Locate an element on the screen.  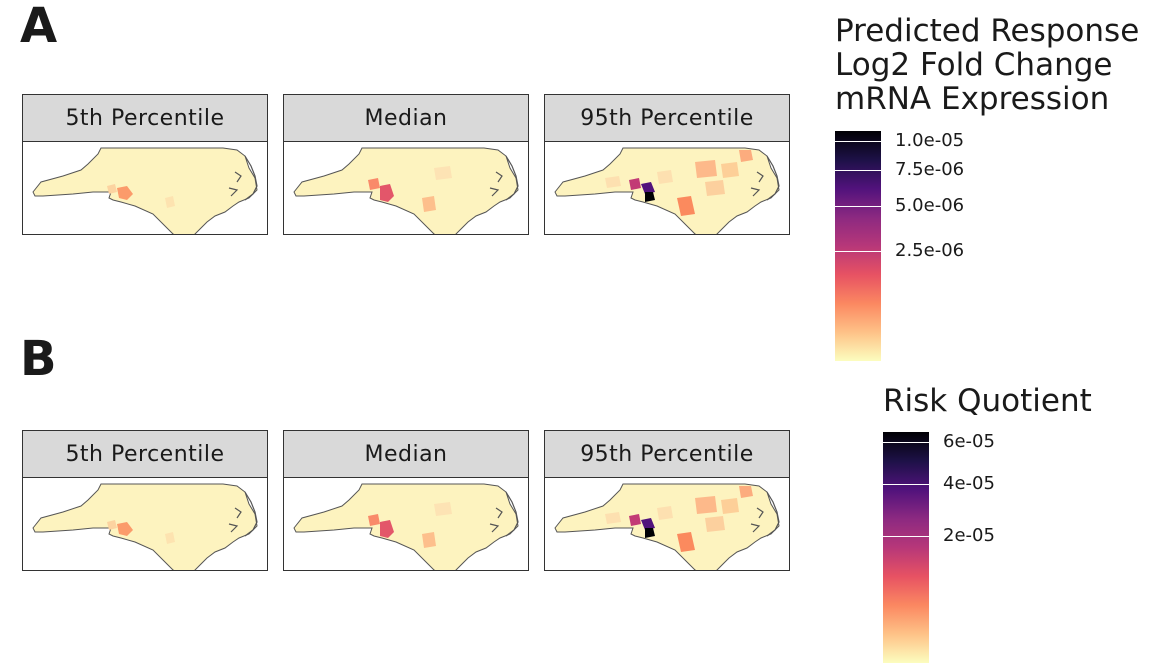
legend-title-line: mRNA Expression is located at coordinates (972, 99).